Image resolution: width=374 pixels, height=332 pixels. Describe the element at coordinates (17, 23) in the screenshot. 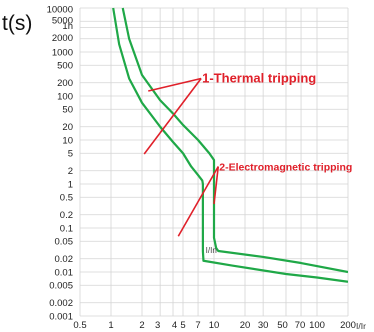

I see `y-axis-title: t(s)` at that location.